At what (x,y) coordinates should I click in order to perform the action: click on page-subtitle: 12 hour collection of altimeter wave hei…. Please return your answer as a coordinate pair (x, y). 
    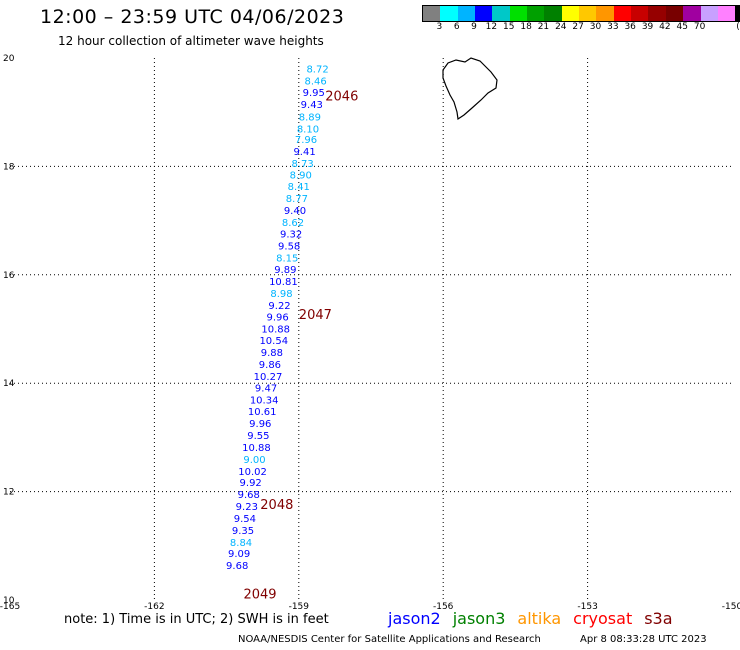
    Looking at the image, I should click on (191, 41).